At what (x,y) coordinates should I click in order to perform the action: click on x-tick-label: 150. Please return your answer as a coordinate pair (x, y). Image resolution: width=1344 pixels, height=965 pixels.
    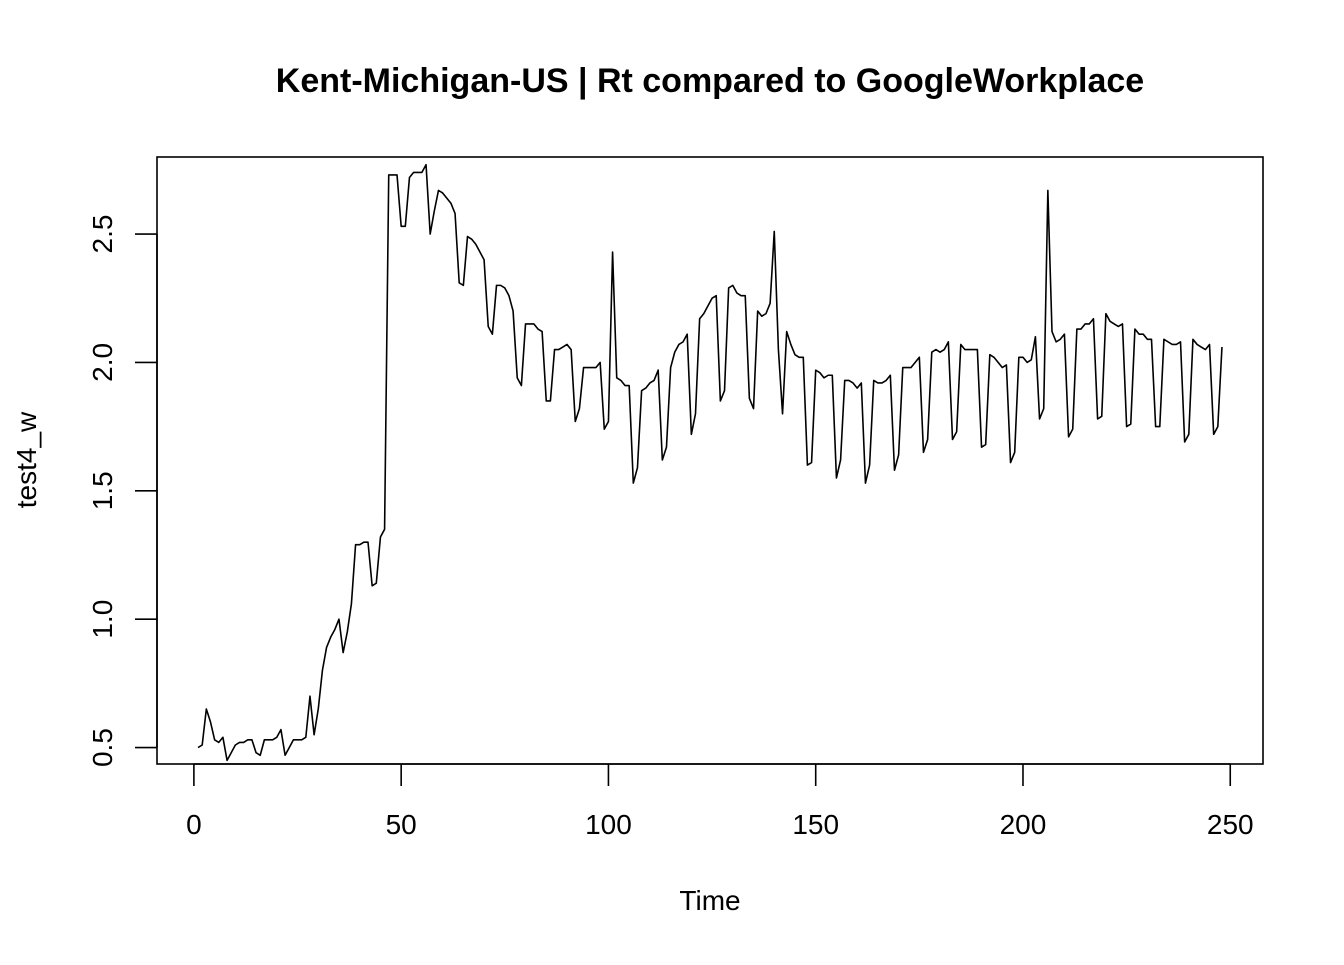
    Looking at the image, I should click on (815, 824).